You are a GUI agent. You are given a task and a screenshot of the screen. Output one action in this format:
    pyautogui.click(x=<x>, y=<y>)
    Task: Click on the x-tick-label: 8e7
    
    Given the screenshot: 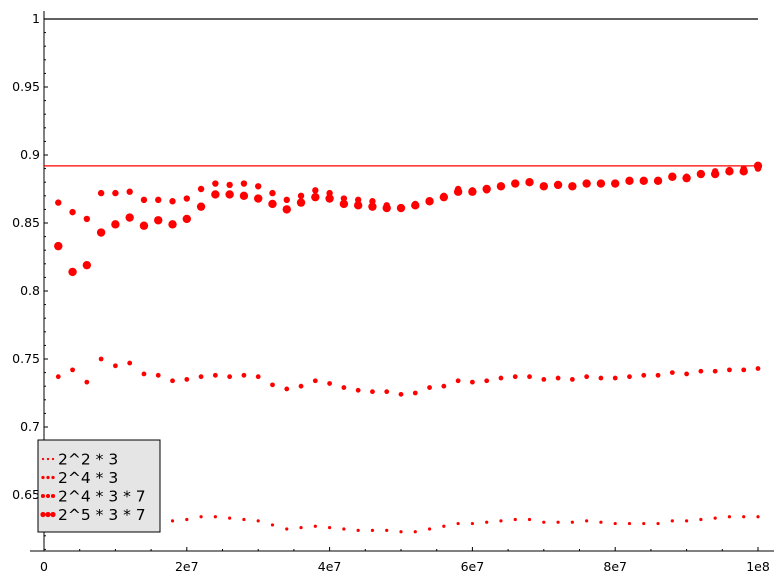 What is the action you would take?
    pyautogui.click(x=615, y=566)
    